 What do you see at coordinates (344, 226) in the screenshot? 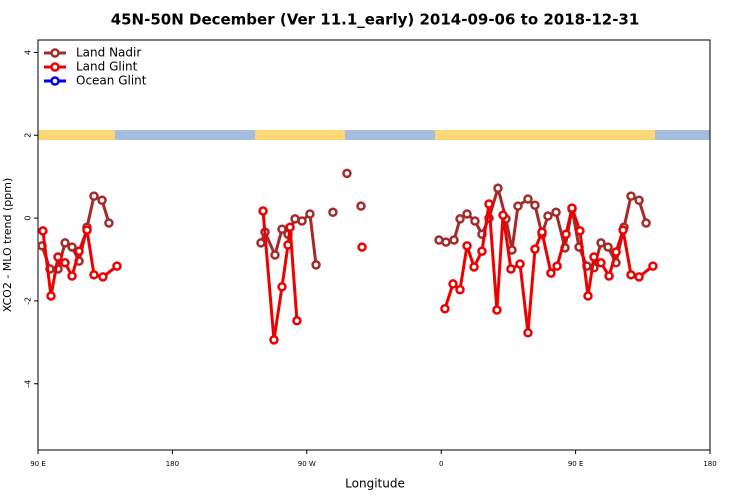
I see `series-line` at bounding box center [344, 226].